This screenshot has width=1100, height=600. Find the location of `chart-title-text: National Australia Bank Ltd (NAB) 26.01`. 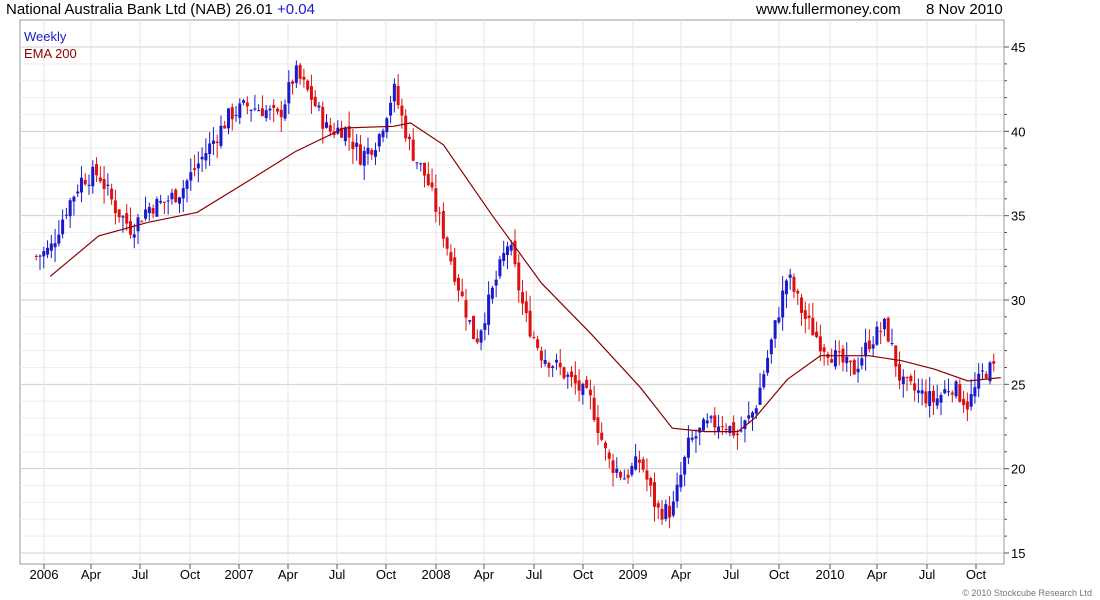

chart-title-text: National Australia Bank Ltd (NAB) 26.01 is located at coordinates (139, 9).